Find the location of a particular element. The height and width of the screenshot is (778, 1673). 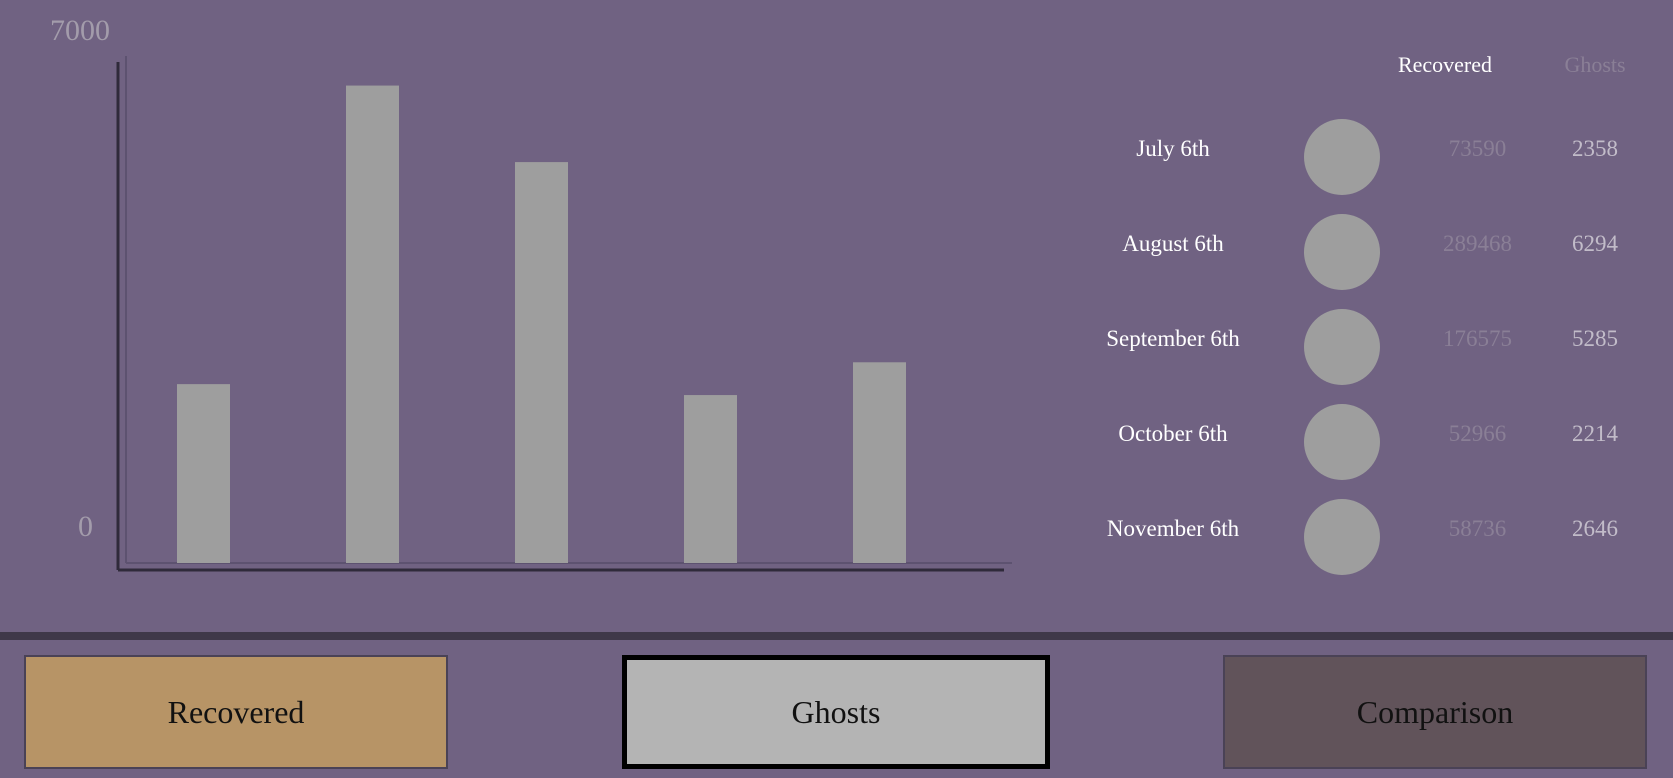

row-ghosts-value: 2358 is located at coordinates (1595, 148).